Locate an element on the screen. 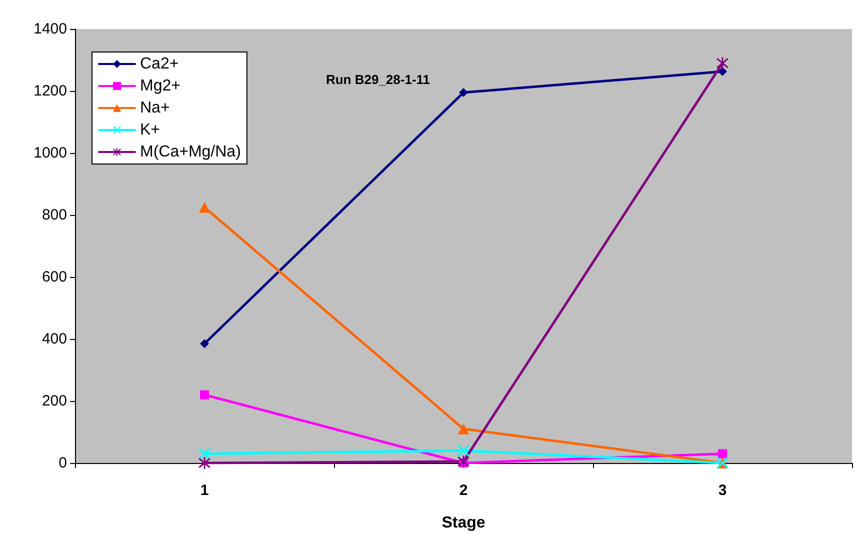 The width and height of the screenshot is (861, 545). legend-label: K+ is located at coordinates (150, 130).